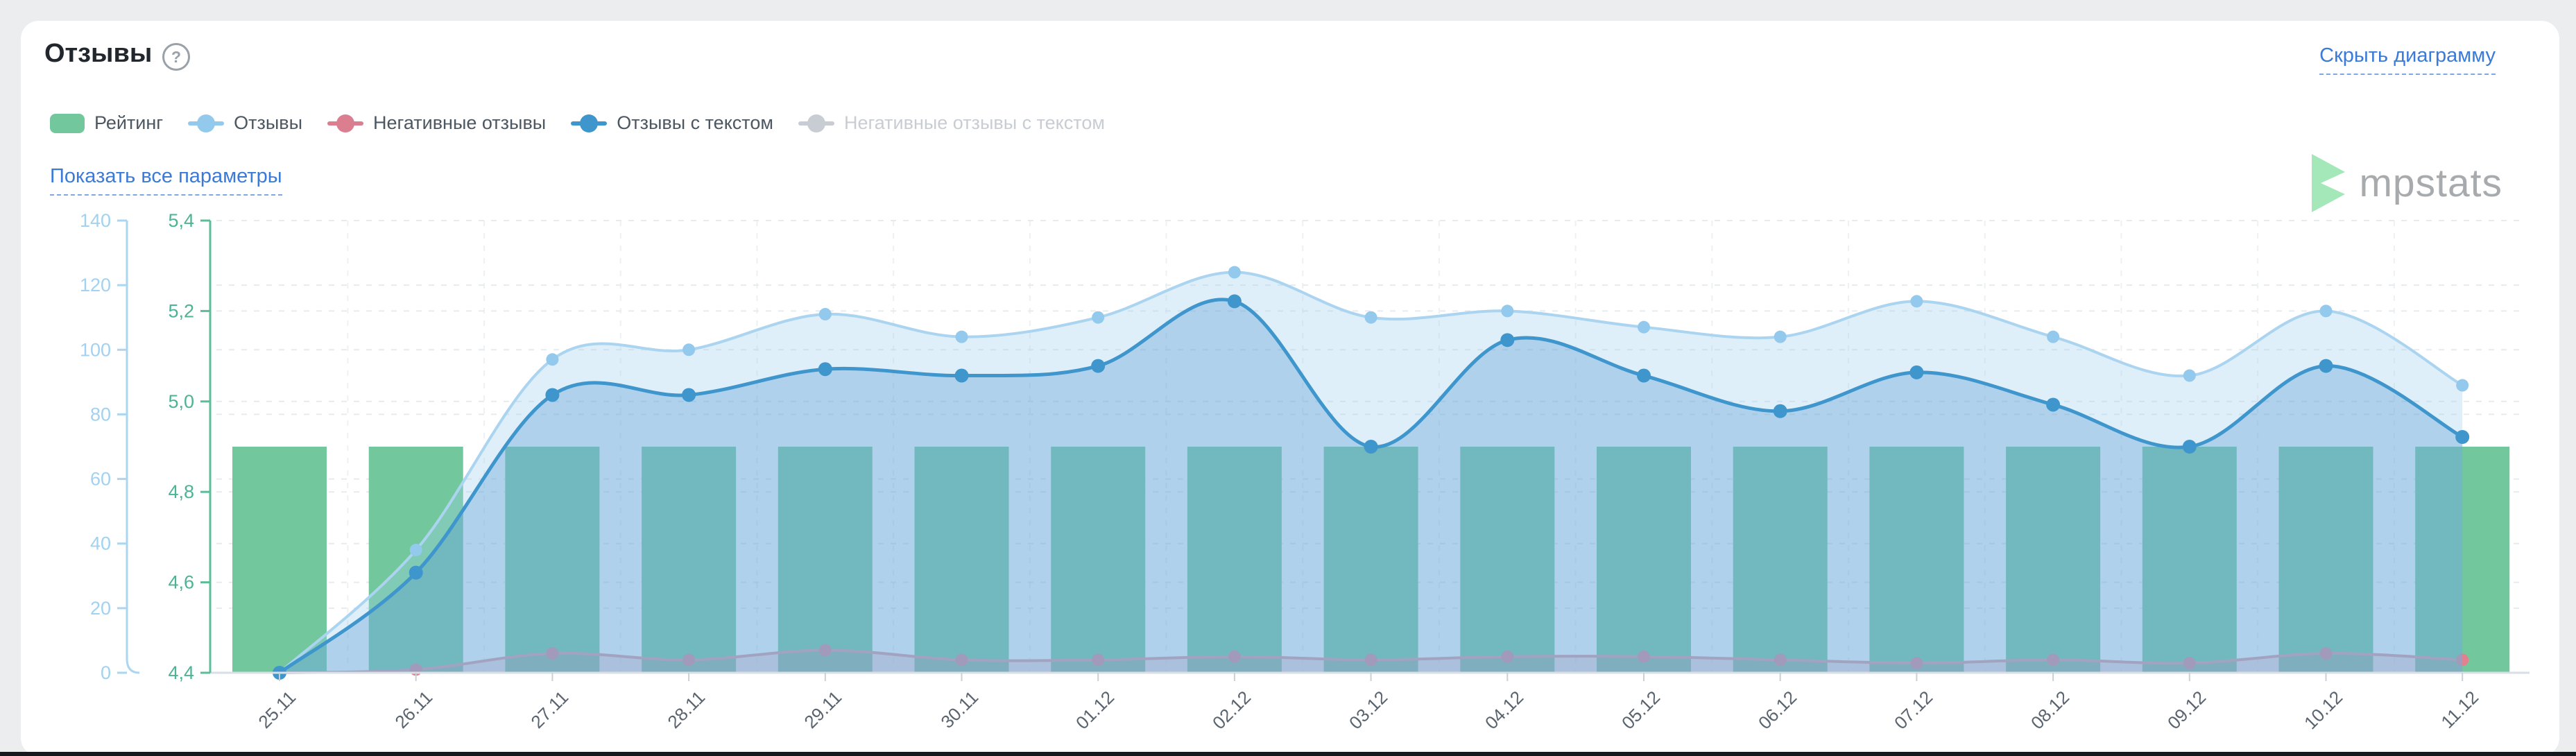 The width and height of the screenshot is (2576, 756). What do you see at coordinates (95, 285) in the screenshot?
I see `left-axis-label: 120` at bounding box center [95, 285].